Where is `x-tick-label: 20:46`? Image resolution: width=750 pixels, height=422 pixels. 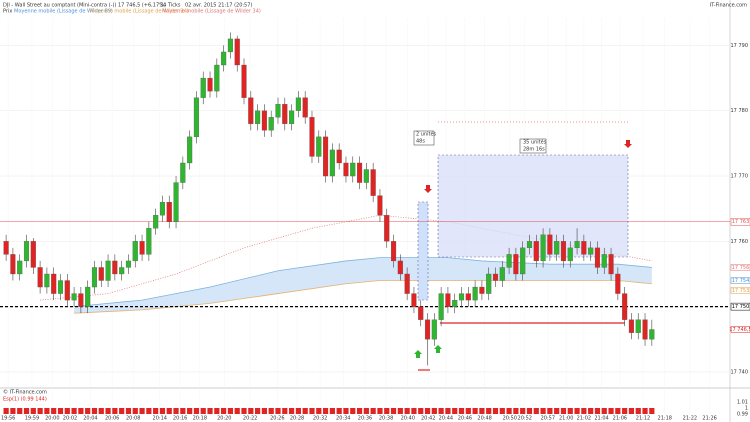
x-tick-label: 20:46 is located at coordinates (465, 419).